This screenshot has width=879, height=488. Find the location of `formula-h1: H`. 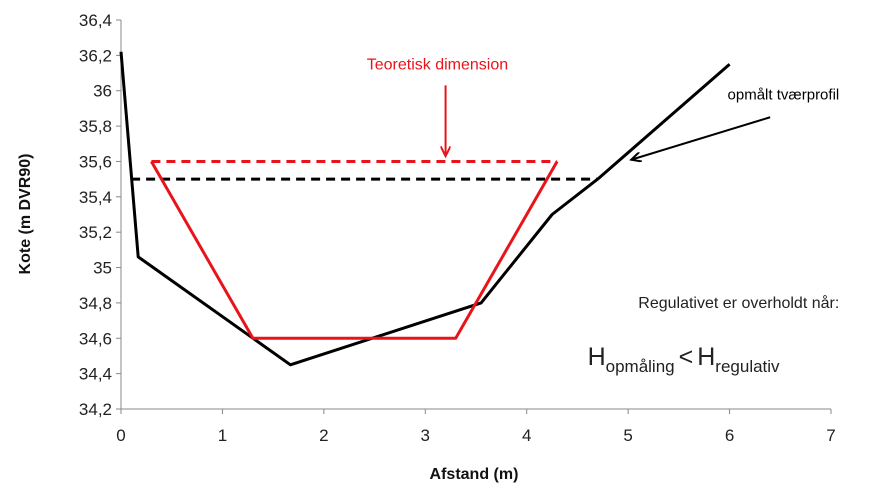

formula-h1: H is located at coordinates (597, 357).